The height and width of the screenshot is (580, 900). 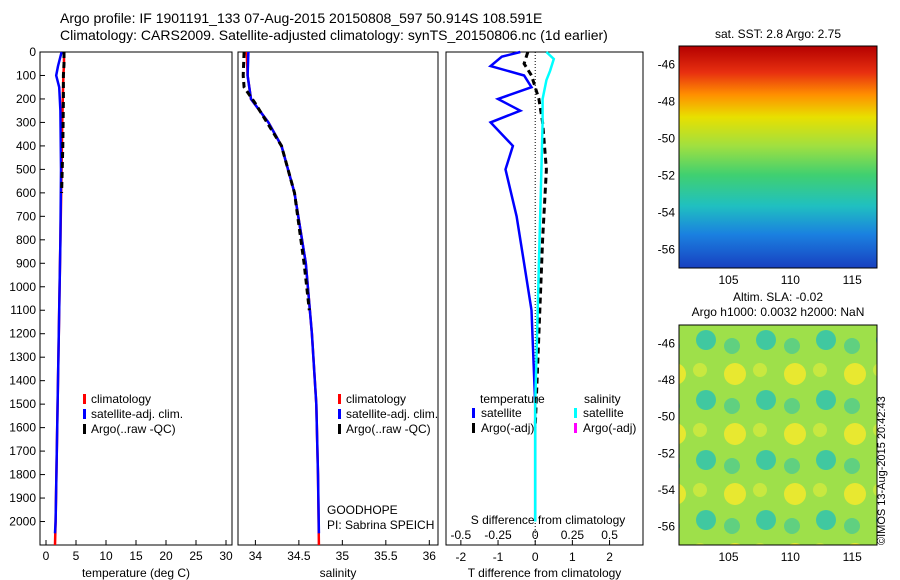 I want to click on sal-legend-label-0: climatology, so click(x=376, y=399).